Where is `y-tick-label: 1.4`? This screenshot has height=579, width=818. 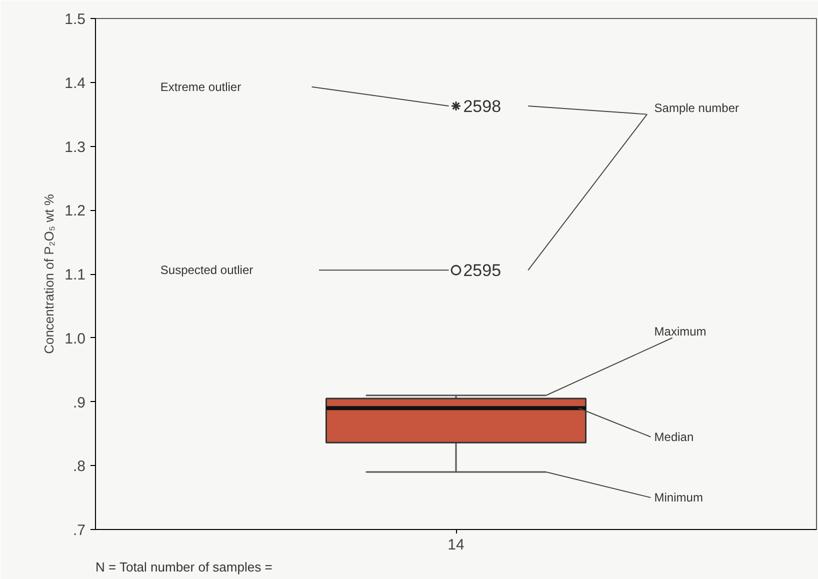 y-tick-label: 1.4 is located at coordinates (75, 83).